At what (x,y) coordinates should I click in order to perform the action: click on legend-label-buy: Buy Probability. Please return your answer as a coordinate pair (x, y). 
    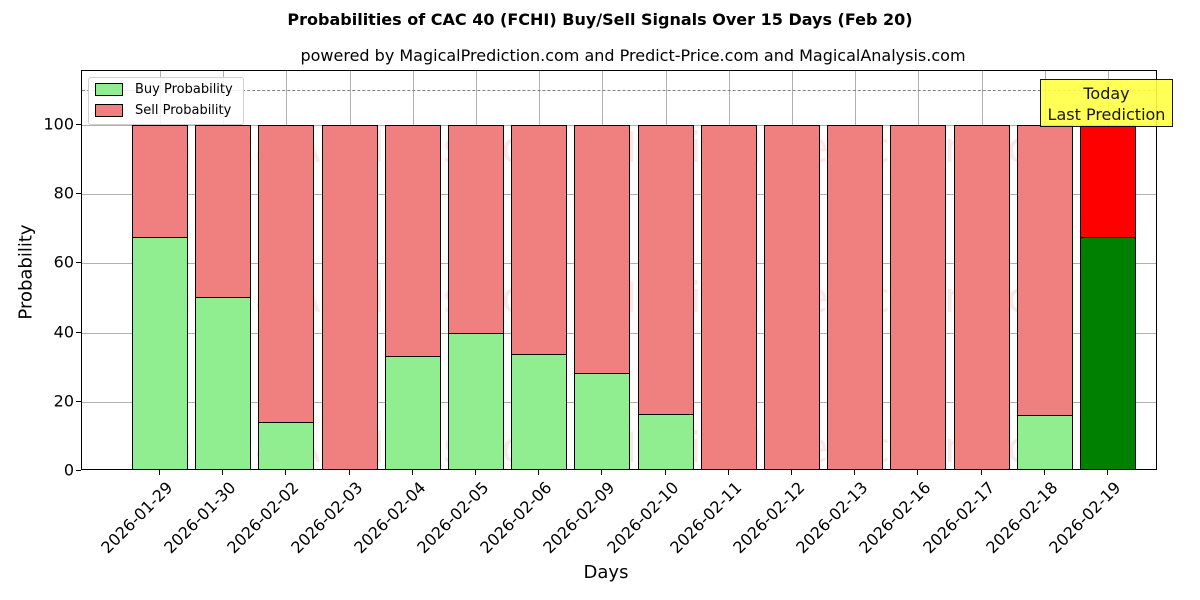
    Looking at the image, I should click on (184, 89).